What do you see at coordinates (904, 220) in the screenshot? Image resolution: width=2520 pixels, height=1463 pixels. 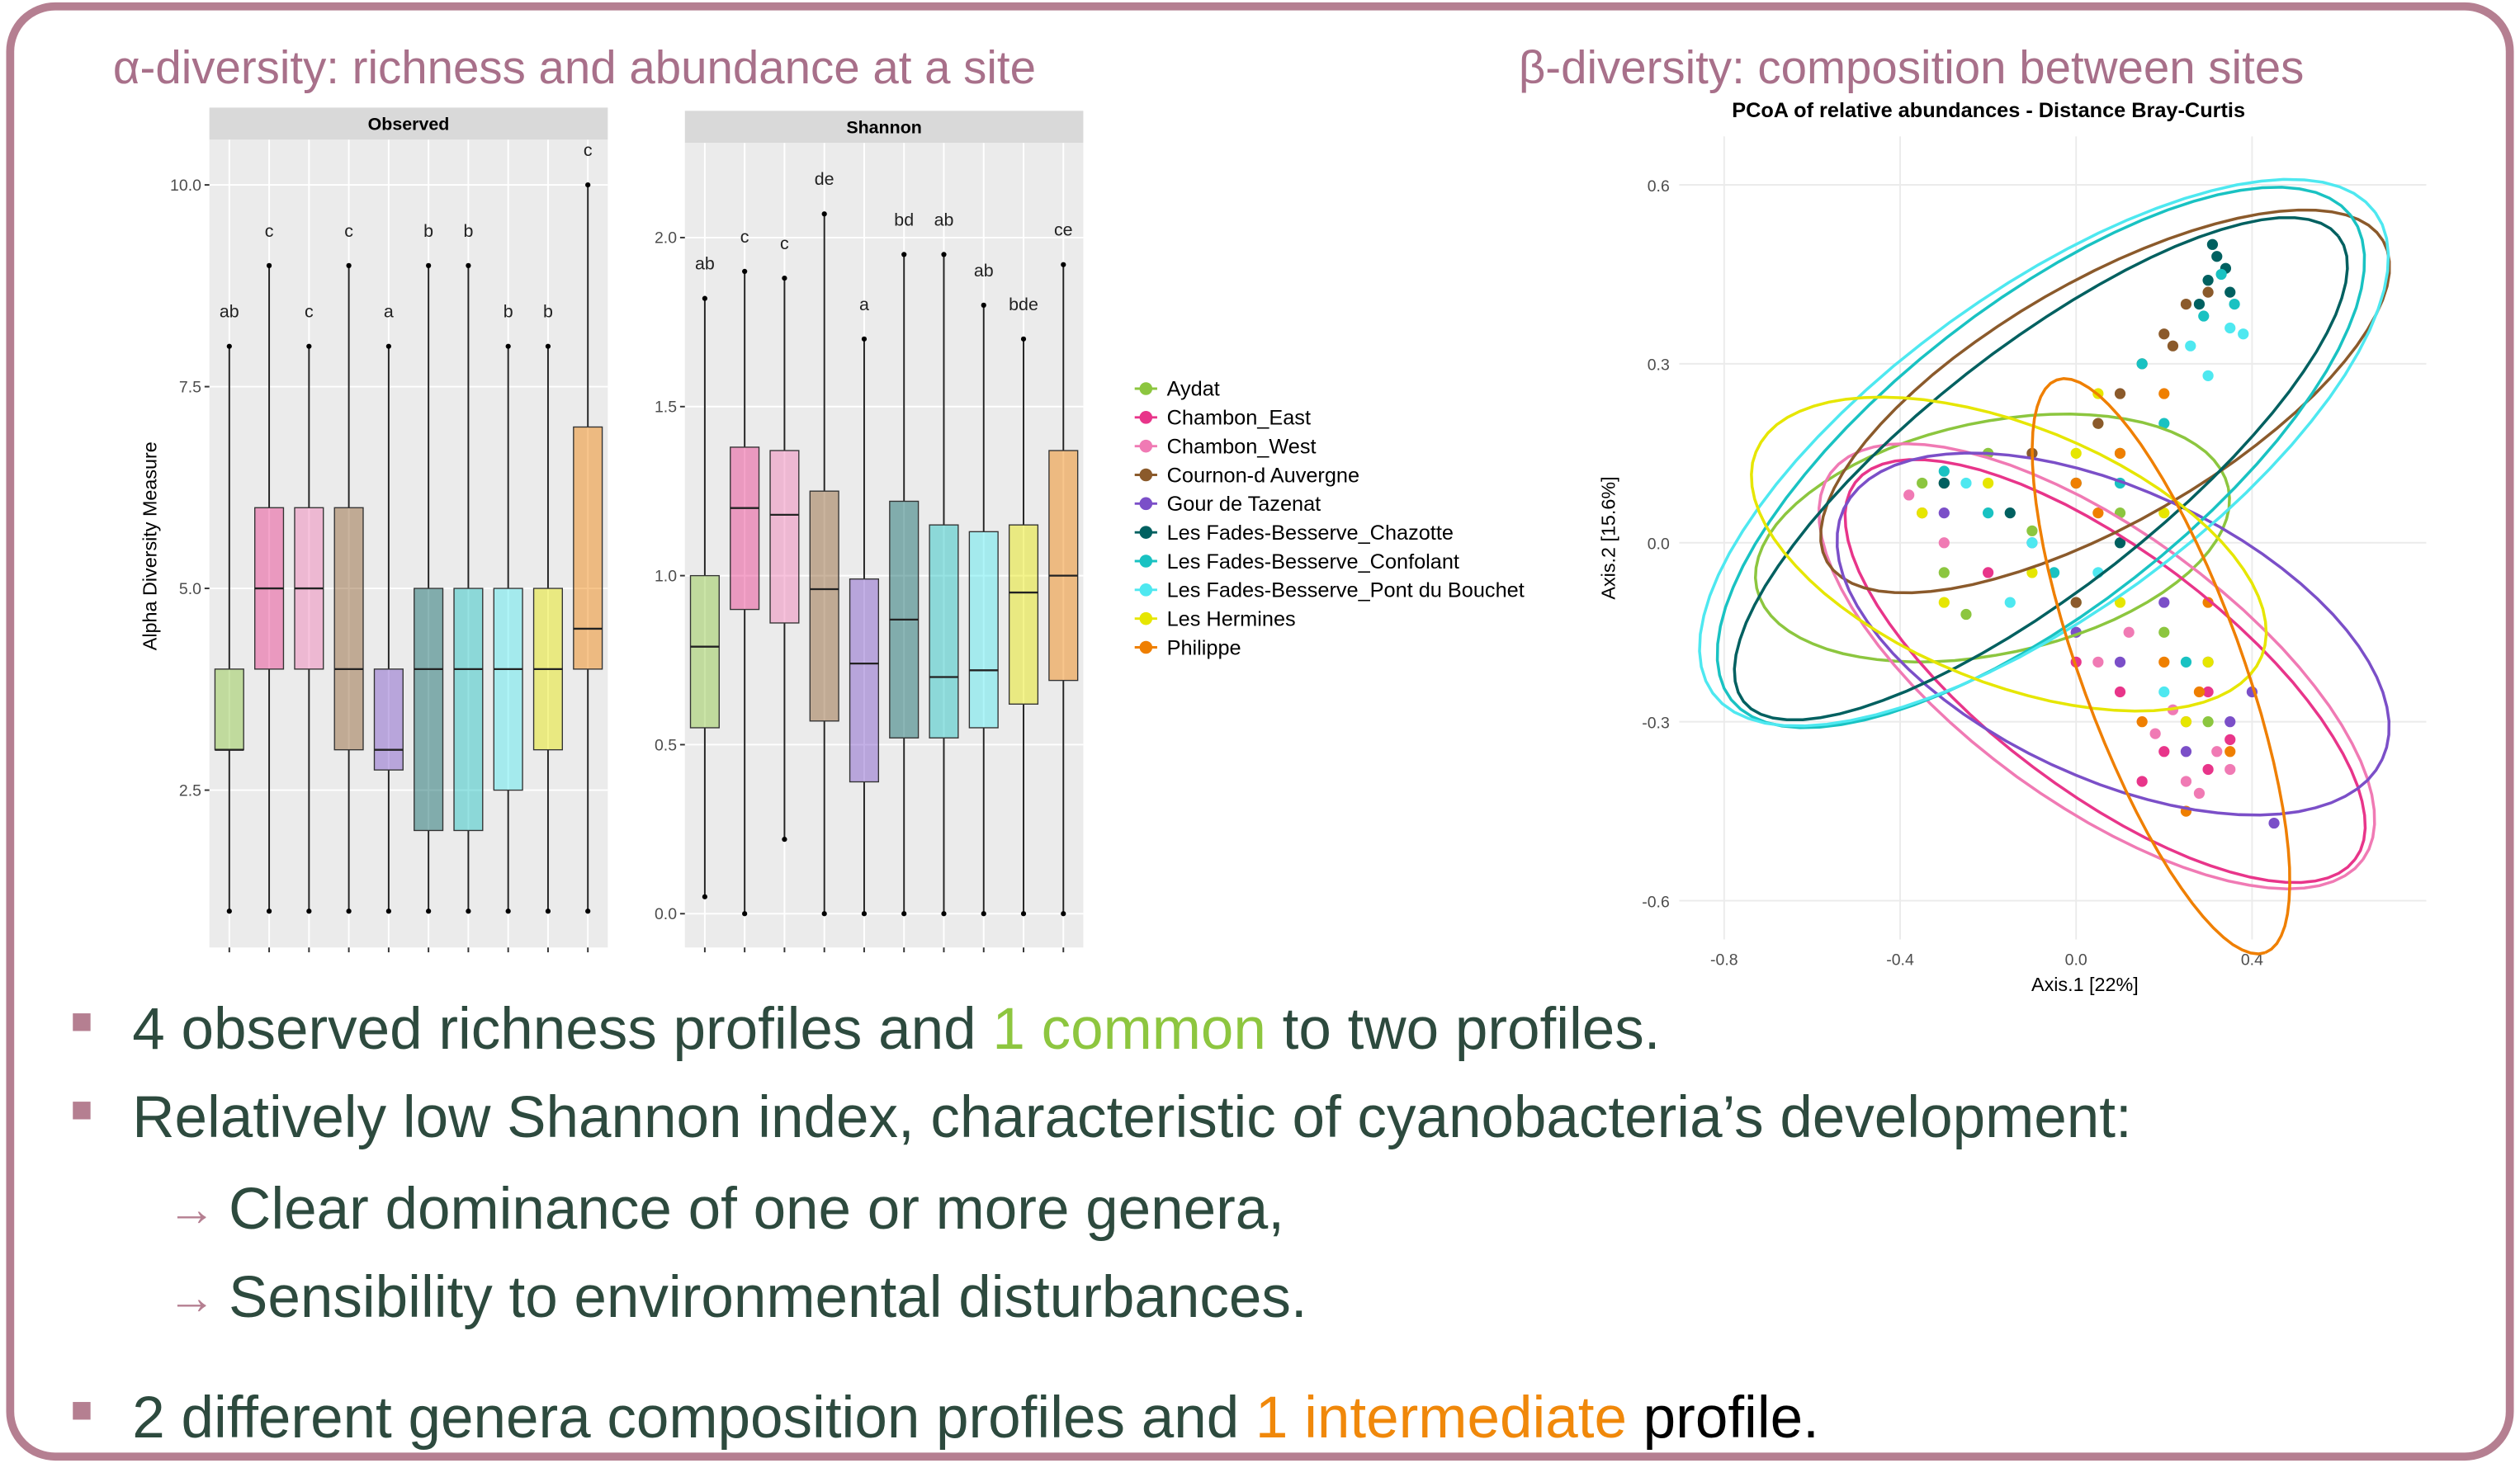 I see `significance-letter: bd` at bounding box center [904, 220].